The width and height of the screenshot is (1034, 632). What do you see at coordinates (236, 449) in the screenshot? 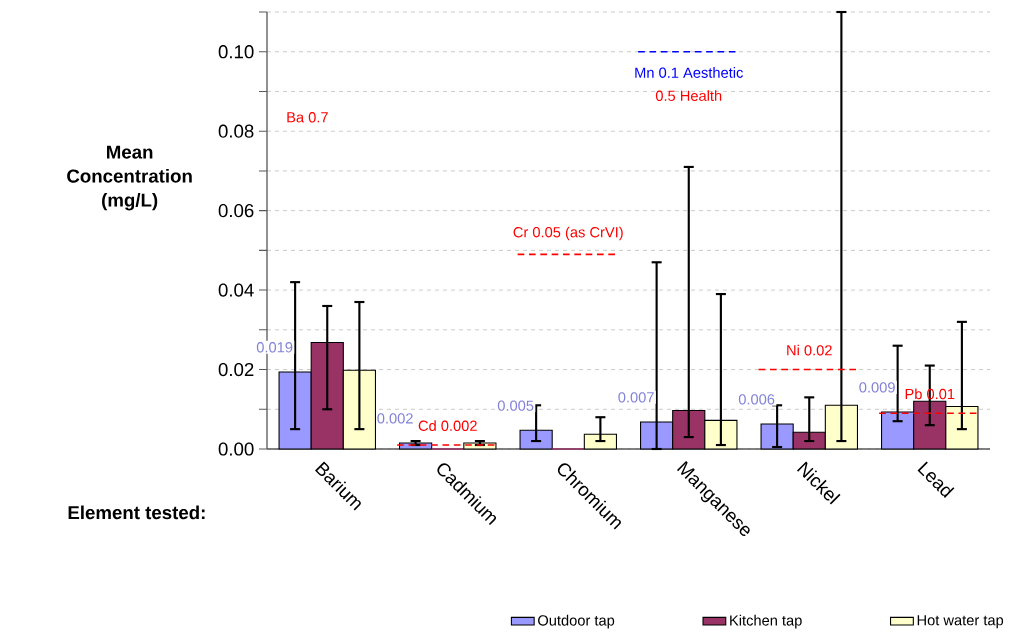
I see `y-tick-label: 0.00` at bounding box center [236, 449].